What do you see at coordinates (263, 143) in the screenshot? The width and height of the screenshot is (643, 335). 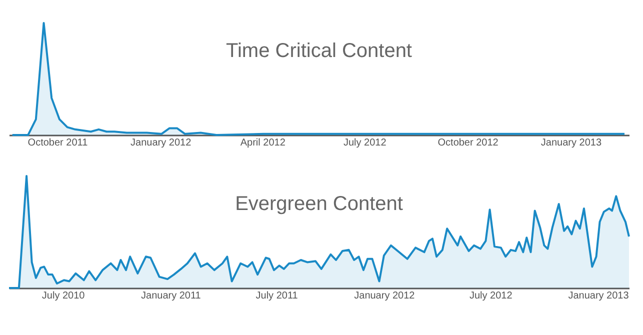 I see `x-tick-label: April 2012` at bounding box center [263, 143].